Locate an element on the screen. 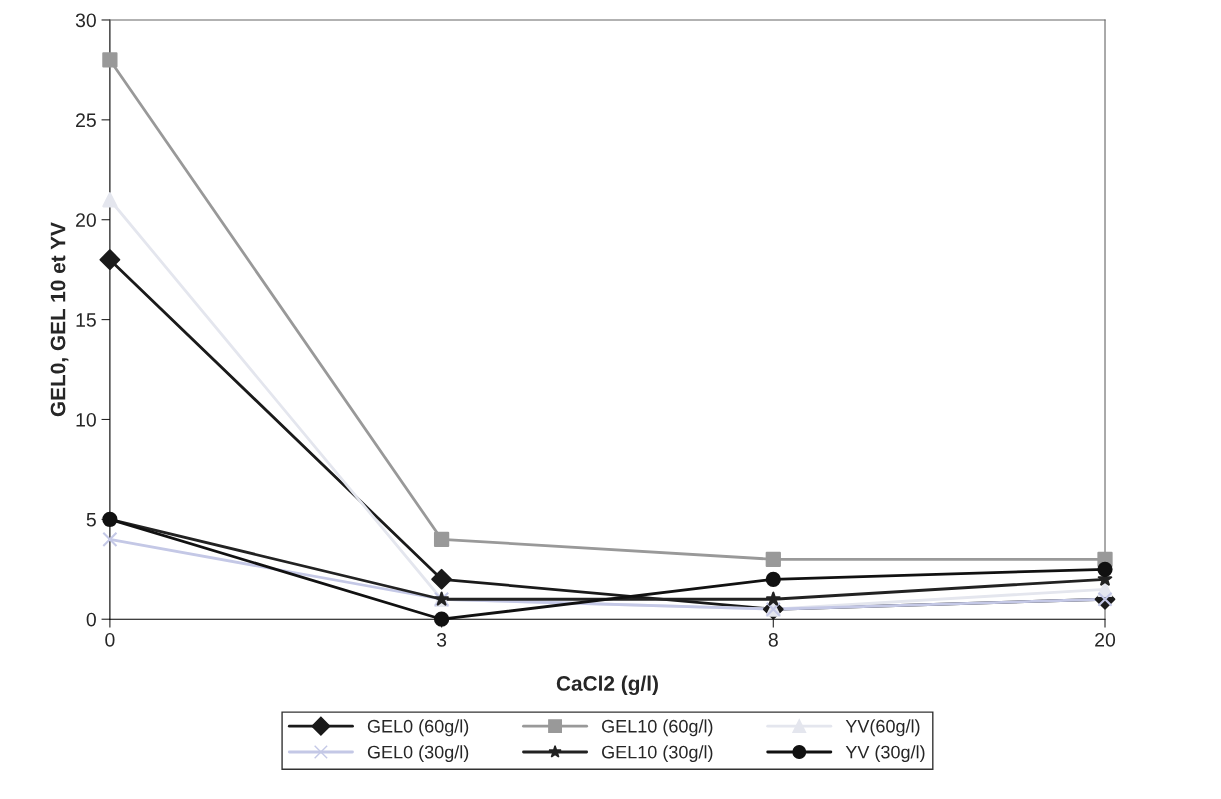  legend-label: GEL0 (60g/l) is located at coordinates (418, 728).